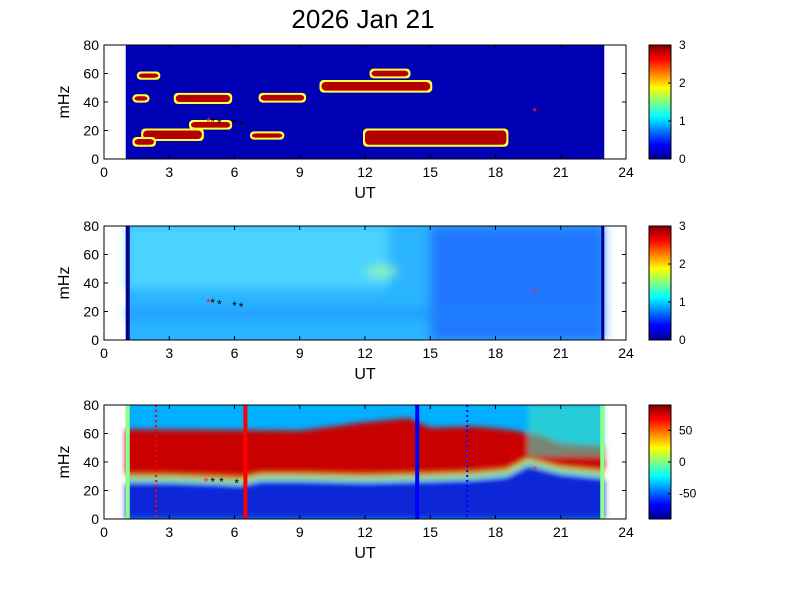 The image size is (801, 600). Describe the element at coordinates (365, 472) in the screenshot. I see `band-boundary` at that location.